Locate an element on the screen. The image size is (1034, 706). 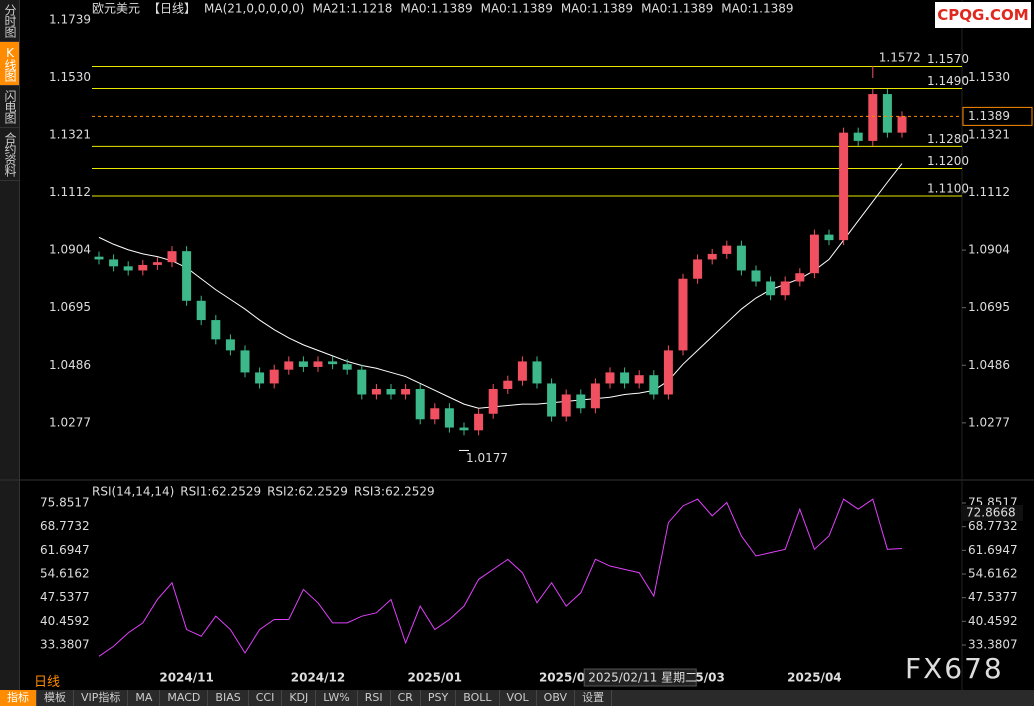
toolbar-item: VIP指标 is located at coordinates (101, 698).